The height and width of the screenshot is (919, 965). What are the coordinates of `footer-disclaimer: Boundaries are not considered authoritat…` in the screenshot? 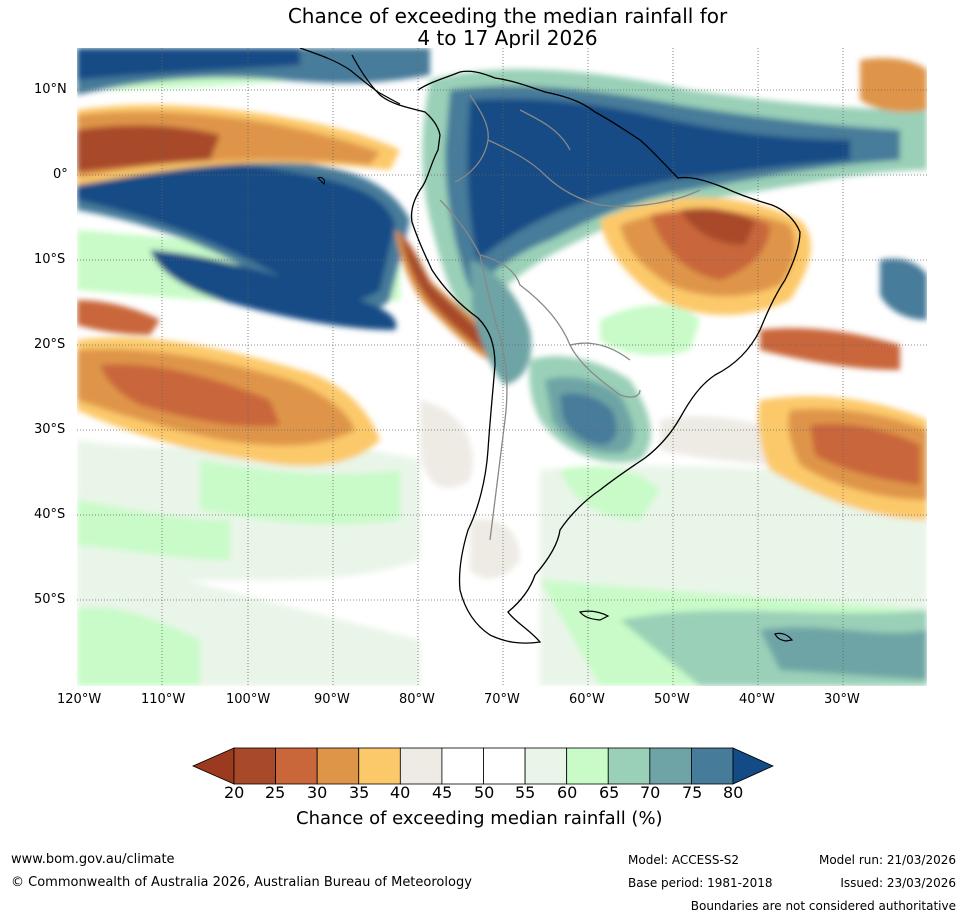 It's located at (823, 906).